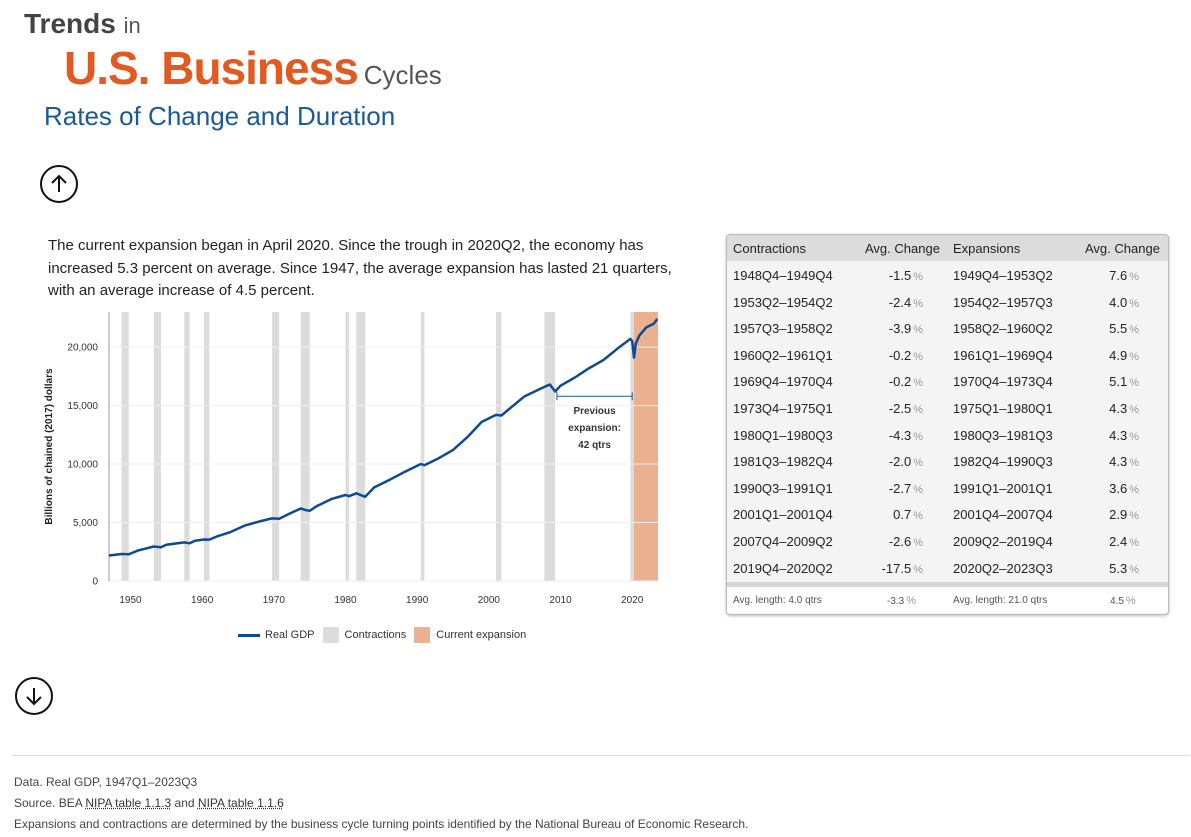 Image resolution: width=1191 pixels, height=837 pixels. Describe the element at coordinates (594, 411) in the screenshot. I see `annotation-text: Previous` at that location.